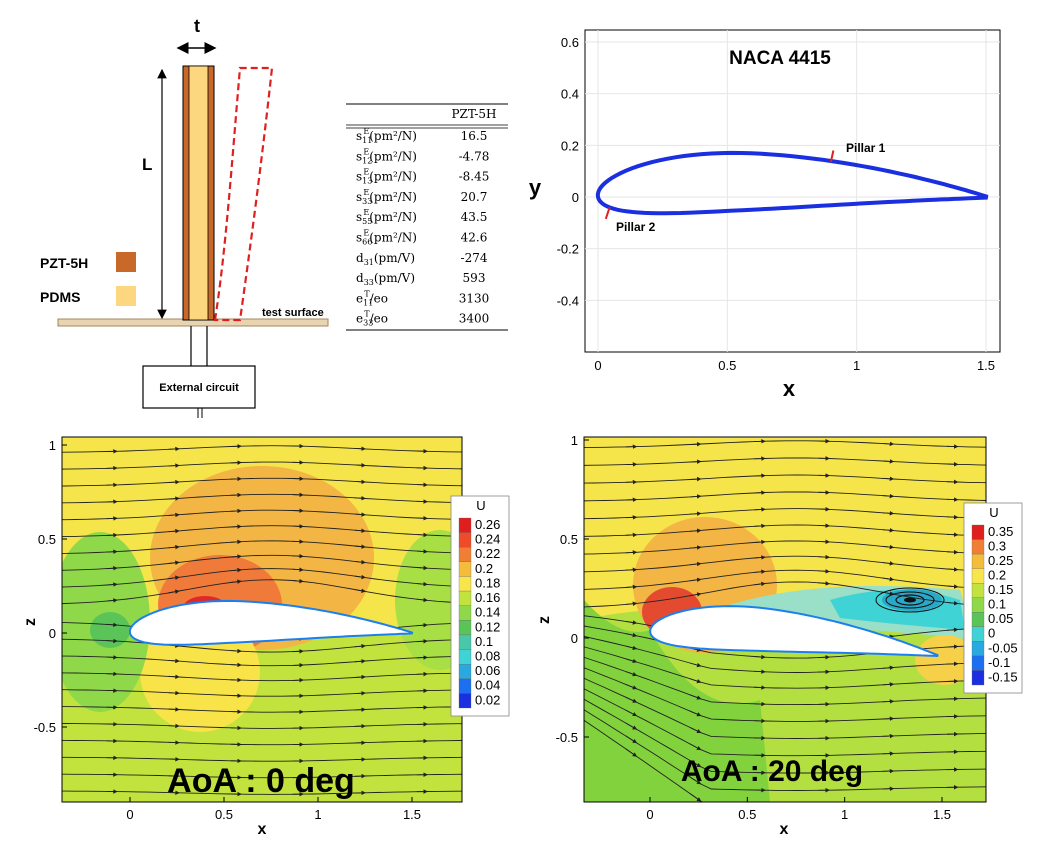 Image resolution: width=1047 pixels, height=847 pixels. Describe the element at coordinates (597, 365) in the screenshot. I see `airfoil-xtick: 0` at that location.